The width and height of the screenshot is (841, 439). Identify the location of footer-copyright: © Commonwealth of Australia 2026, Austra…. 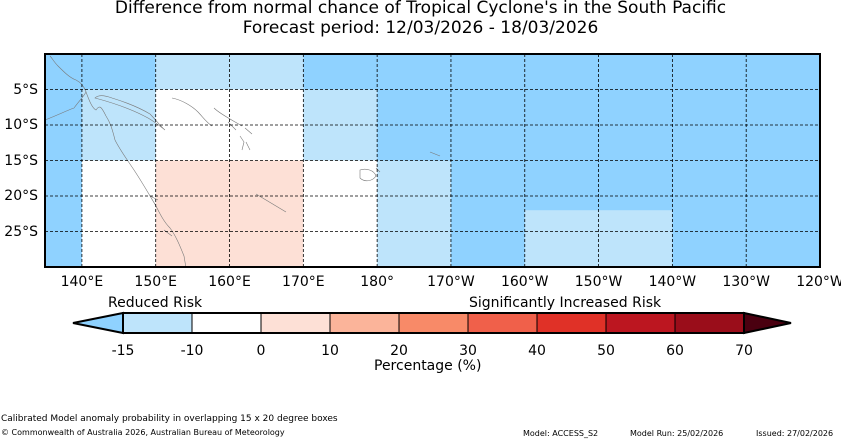
(143, 432).